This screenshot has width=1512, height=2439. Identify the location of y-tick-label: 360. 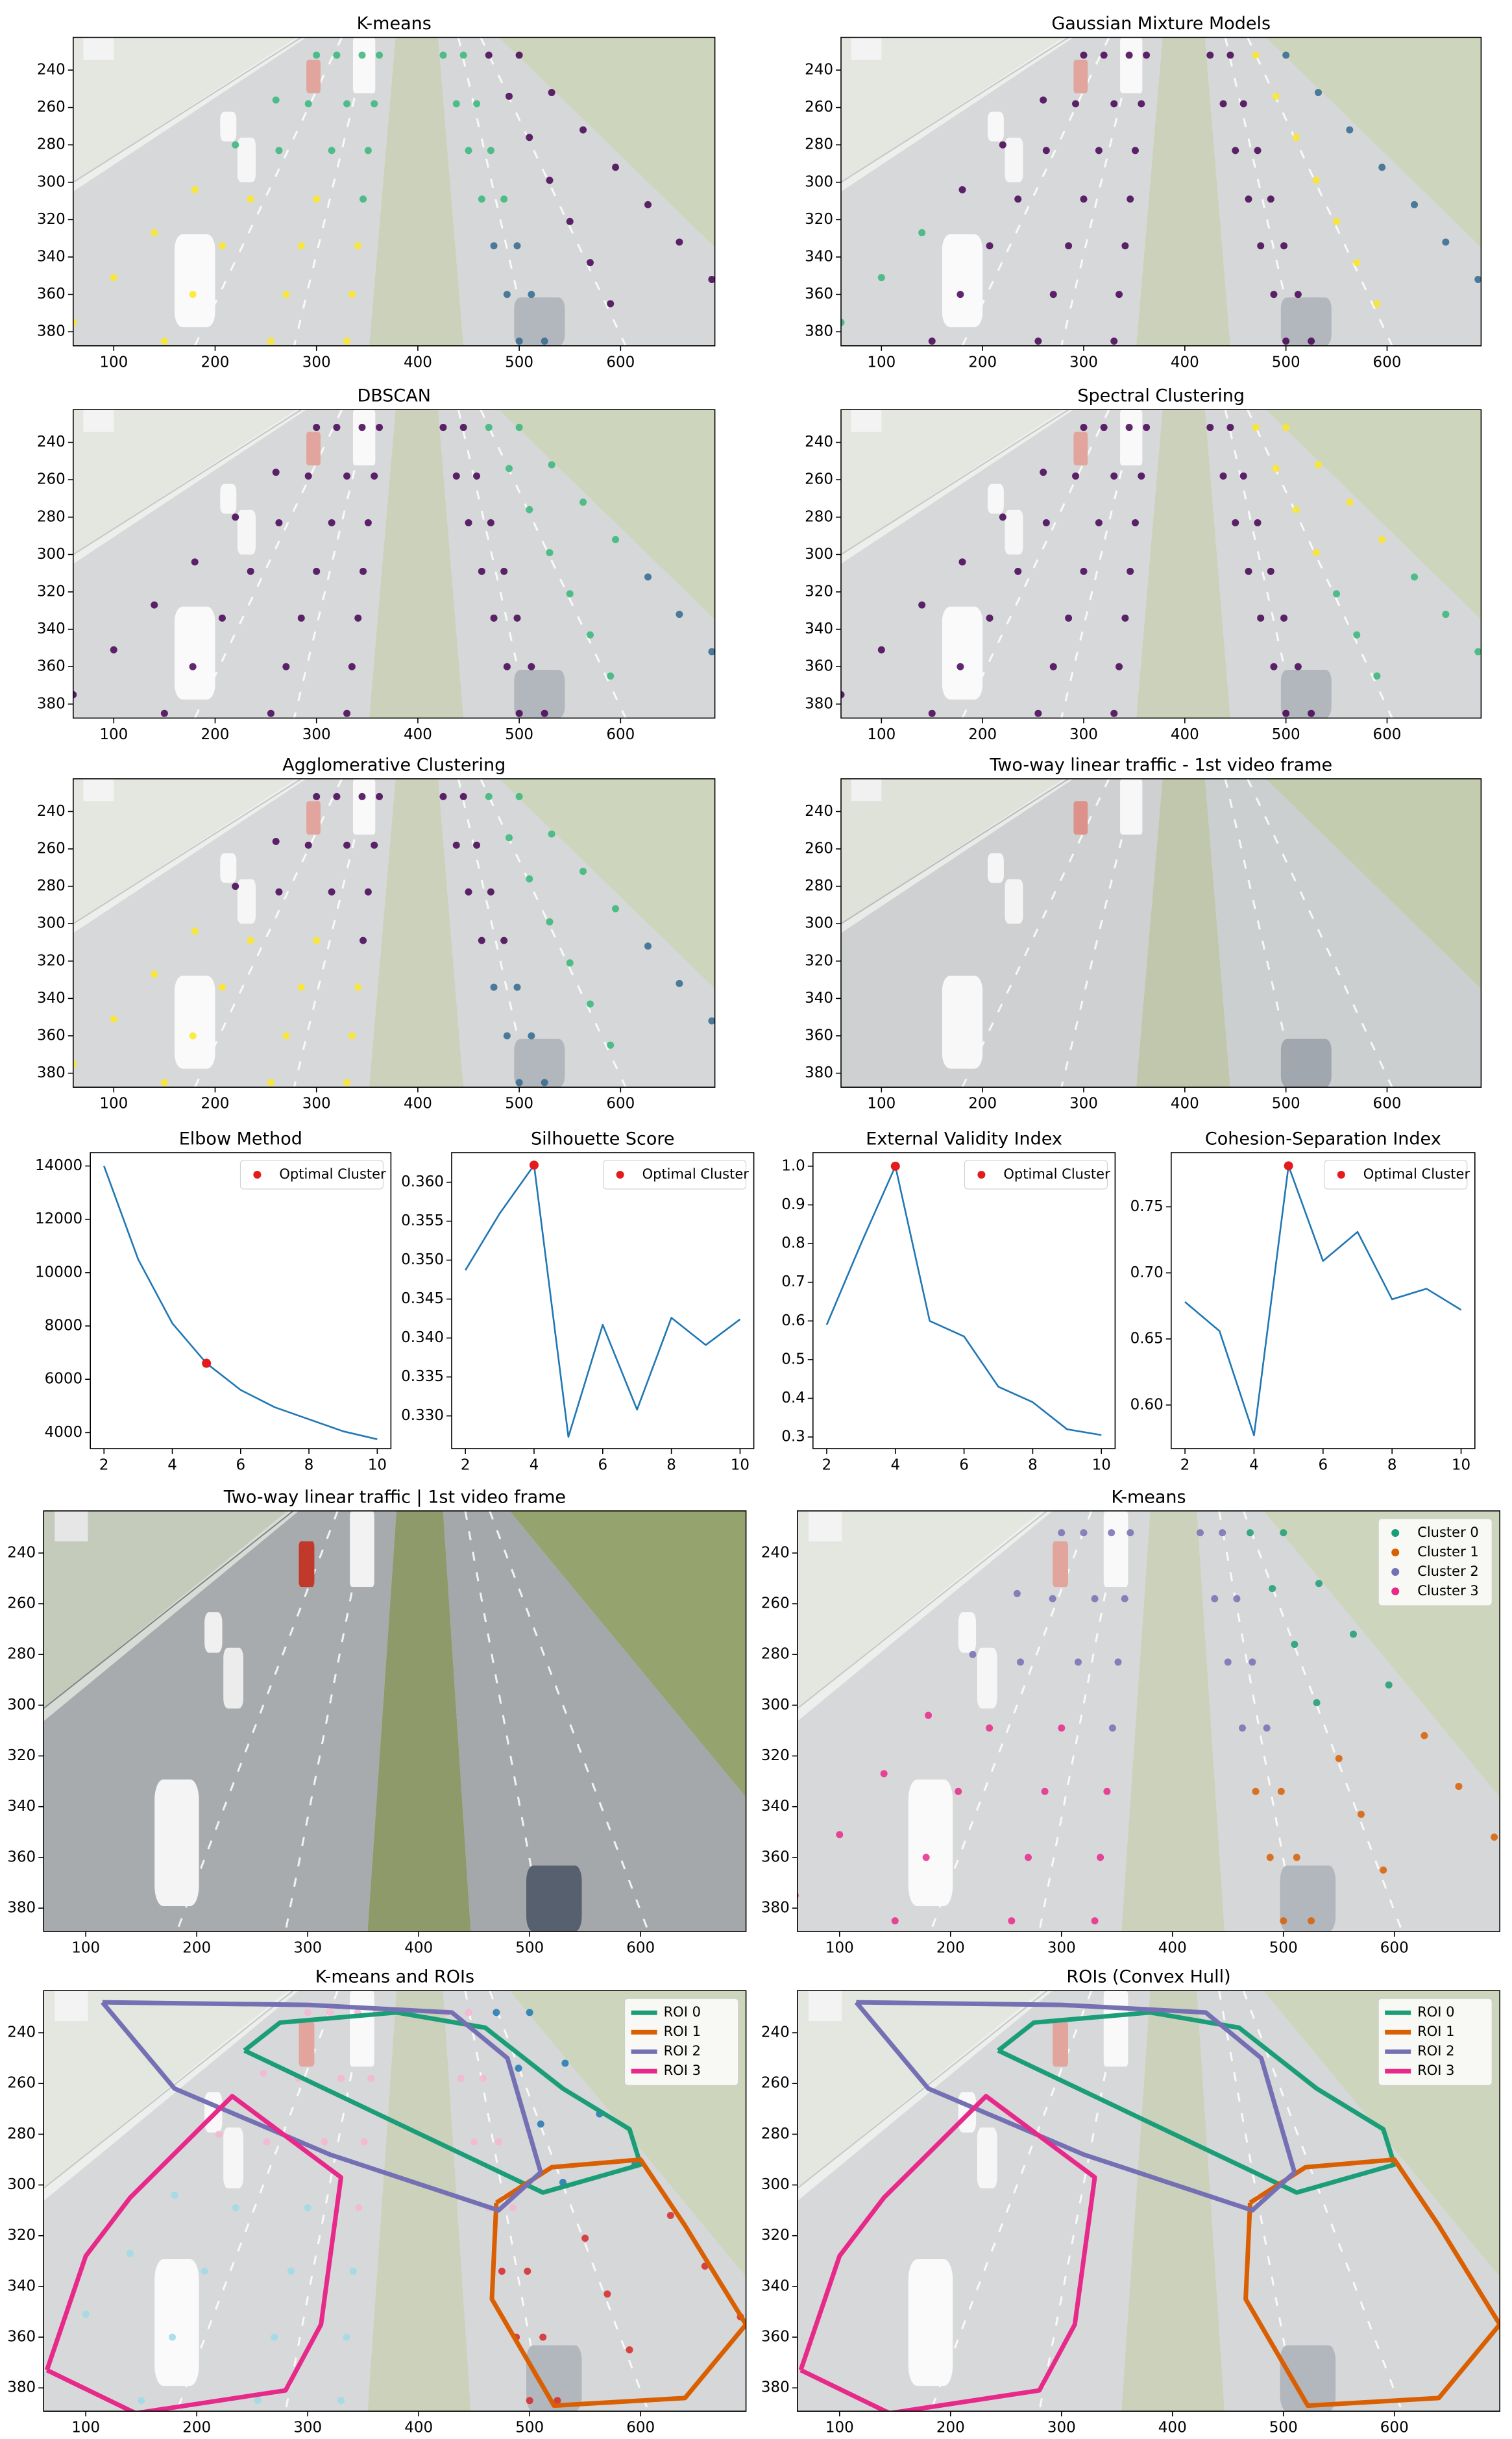
(51, 666).